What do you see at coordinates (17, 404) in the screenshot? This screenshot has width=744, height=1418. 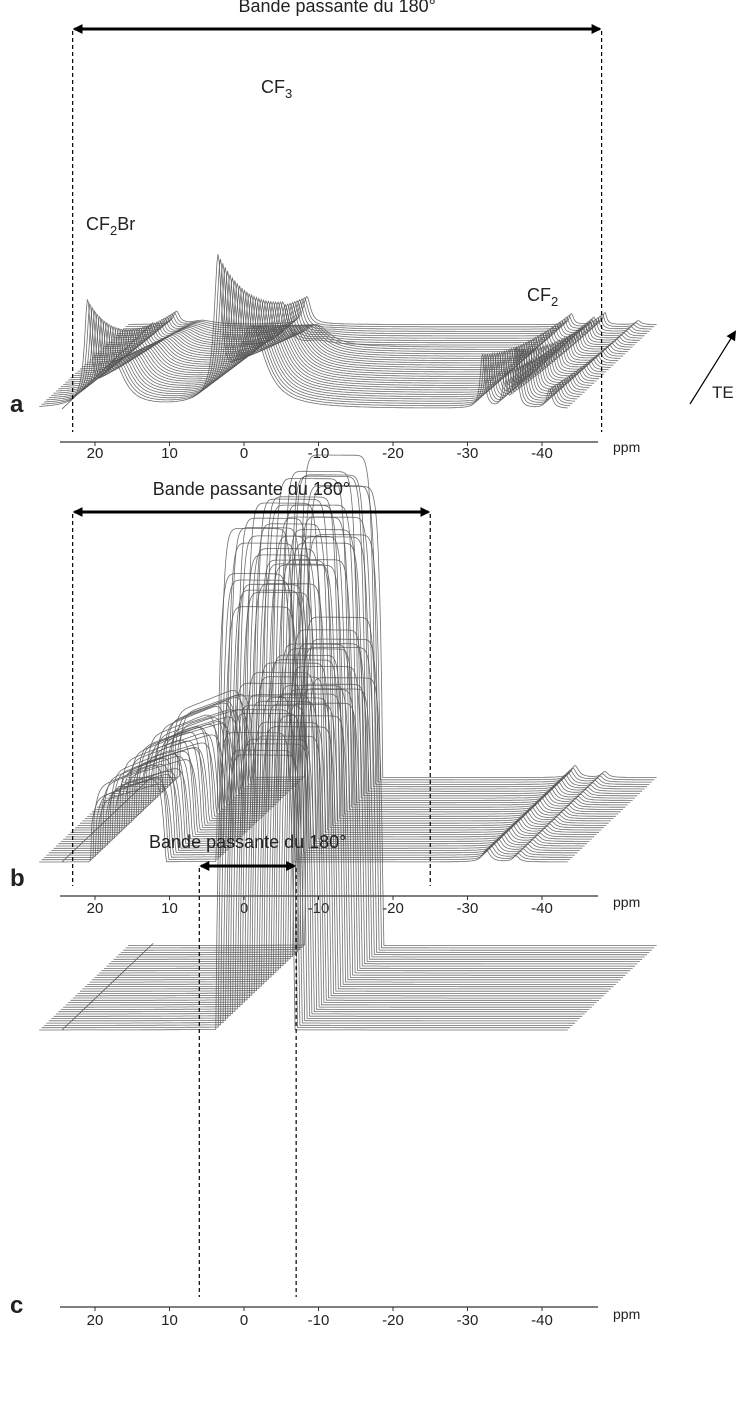 I see `panel-letter: a` at bounding box center [17, 404].